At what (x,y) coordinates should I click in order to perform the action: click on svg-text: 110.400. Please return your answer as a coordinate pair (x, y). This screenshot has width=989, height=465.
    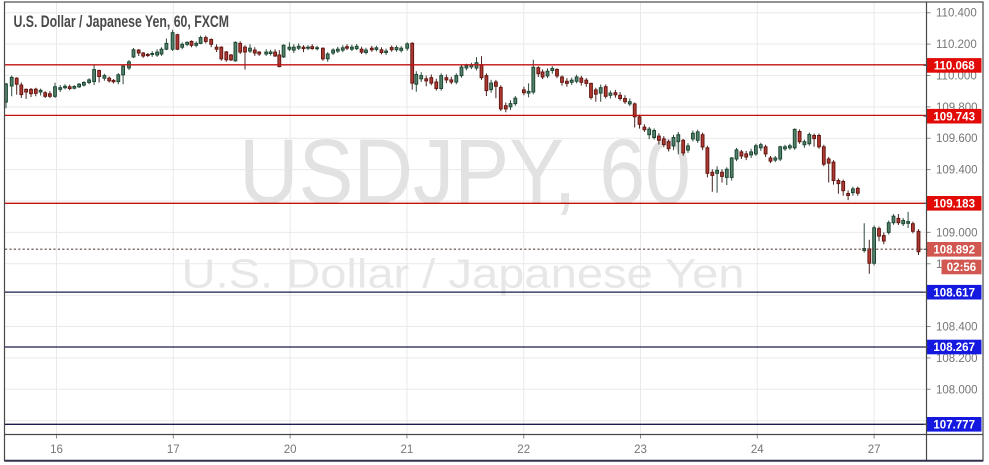
    Looking at the image, I should click on (956, 14).